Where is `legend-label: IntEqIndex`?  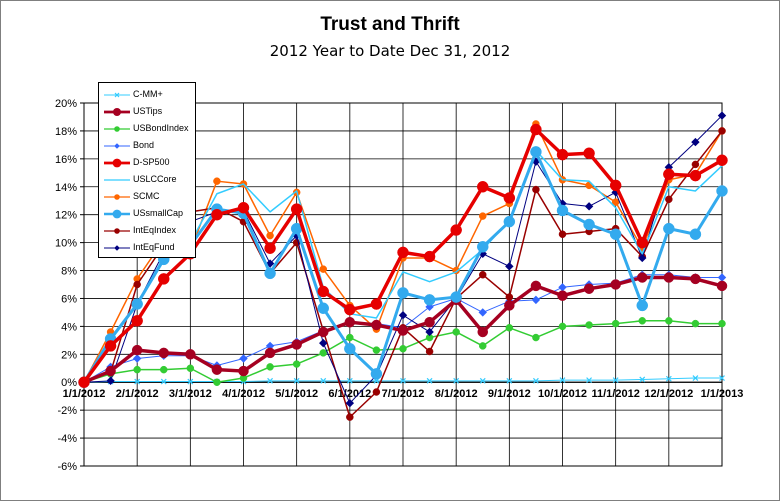
legend-label: IntEqIndex is located at coordinates (155, 230).